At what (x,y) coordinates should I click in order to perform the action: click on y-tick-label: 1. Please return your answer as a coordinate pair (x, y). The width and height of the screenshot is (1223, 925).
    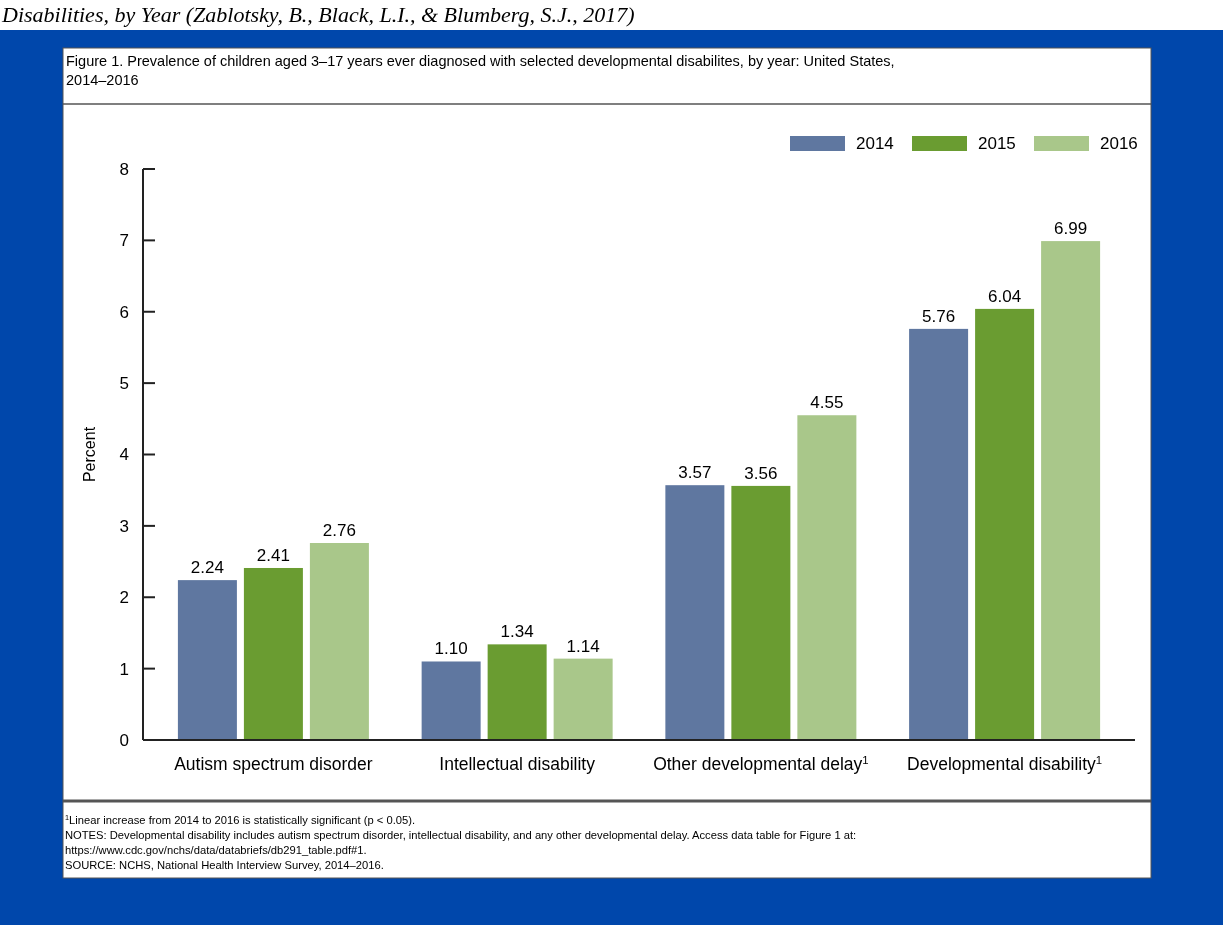
    Looking at the image, I should click on (124, 669).